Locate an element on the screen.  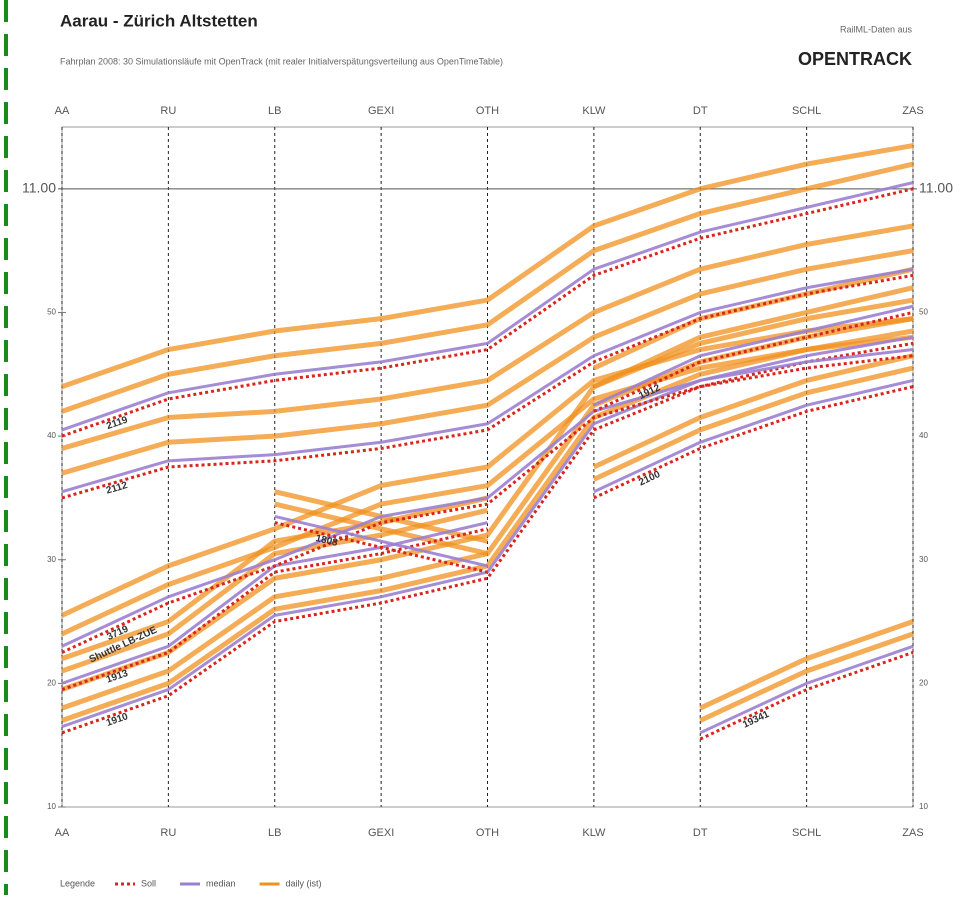
train-label: 1913 is located at coordinates (117, 677).